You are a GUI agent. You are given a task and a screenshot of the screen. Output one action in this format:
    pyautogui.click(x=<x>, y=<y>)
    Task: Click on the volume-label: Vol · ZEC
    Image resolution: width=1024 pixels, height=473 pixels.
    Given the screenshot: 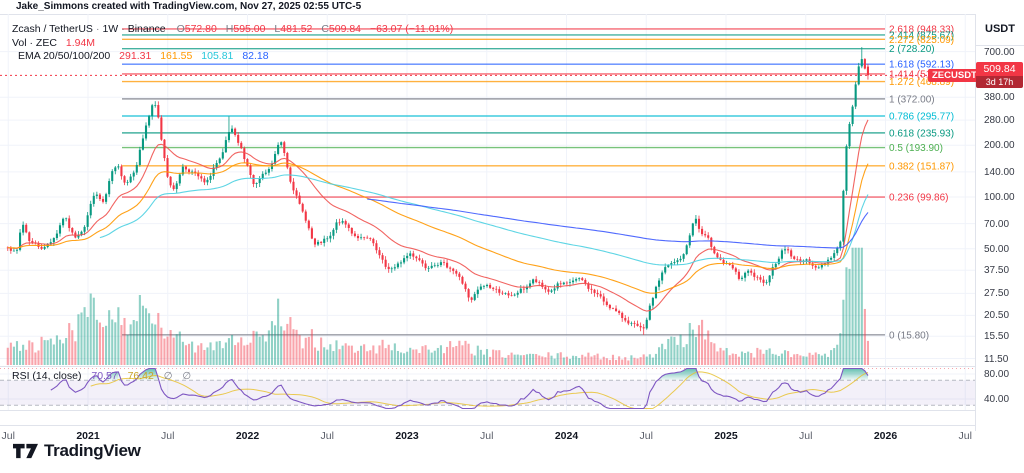 What is the action you would take?
    pyautogui.click(x=34, y=42)
    